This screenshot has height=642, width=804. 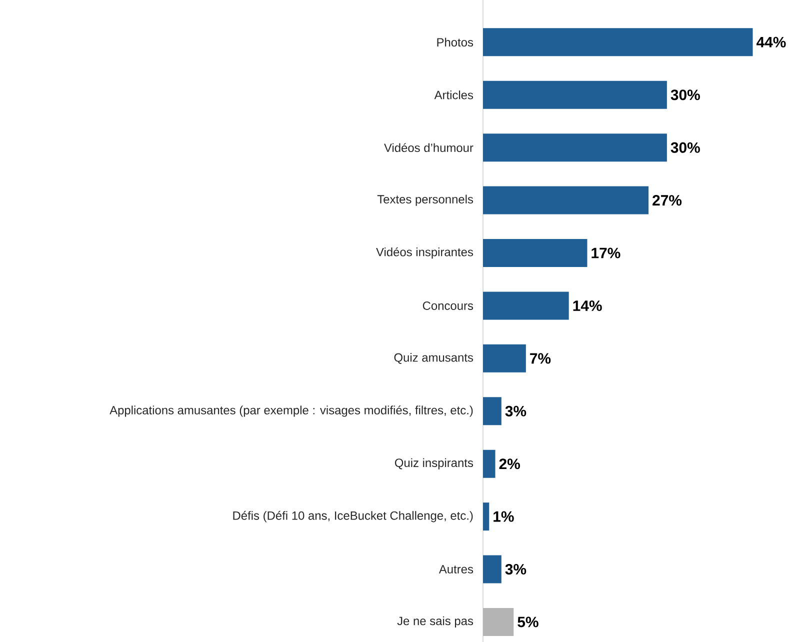 I want to click on data-label: 5%, so click(x=528, y=622).